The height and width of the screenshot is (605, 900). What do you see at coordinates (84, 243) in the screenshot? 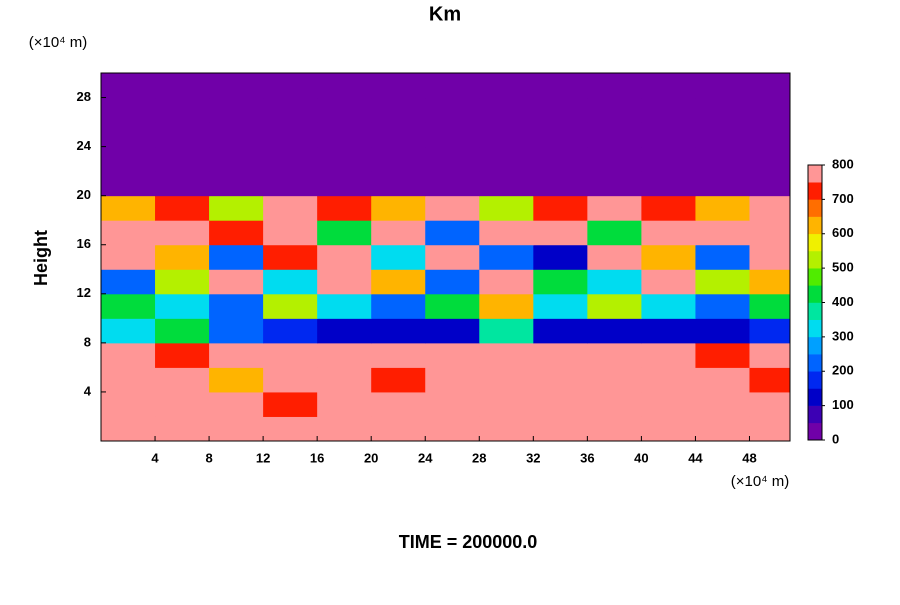
I see `y-tick-label: 16` at bounding box center [84, 243].